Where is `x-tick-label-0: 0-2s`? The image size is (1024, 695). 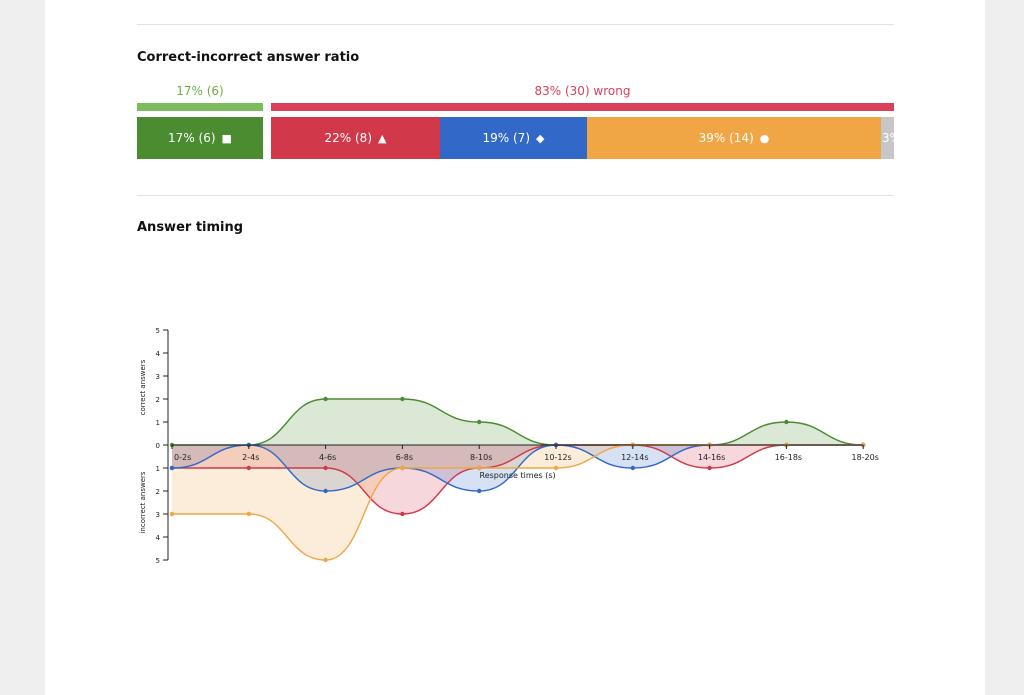
x-tick-label-0: 0-2s is located at coordinates (182, 457).